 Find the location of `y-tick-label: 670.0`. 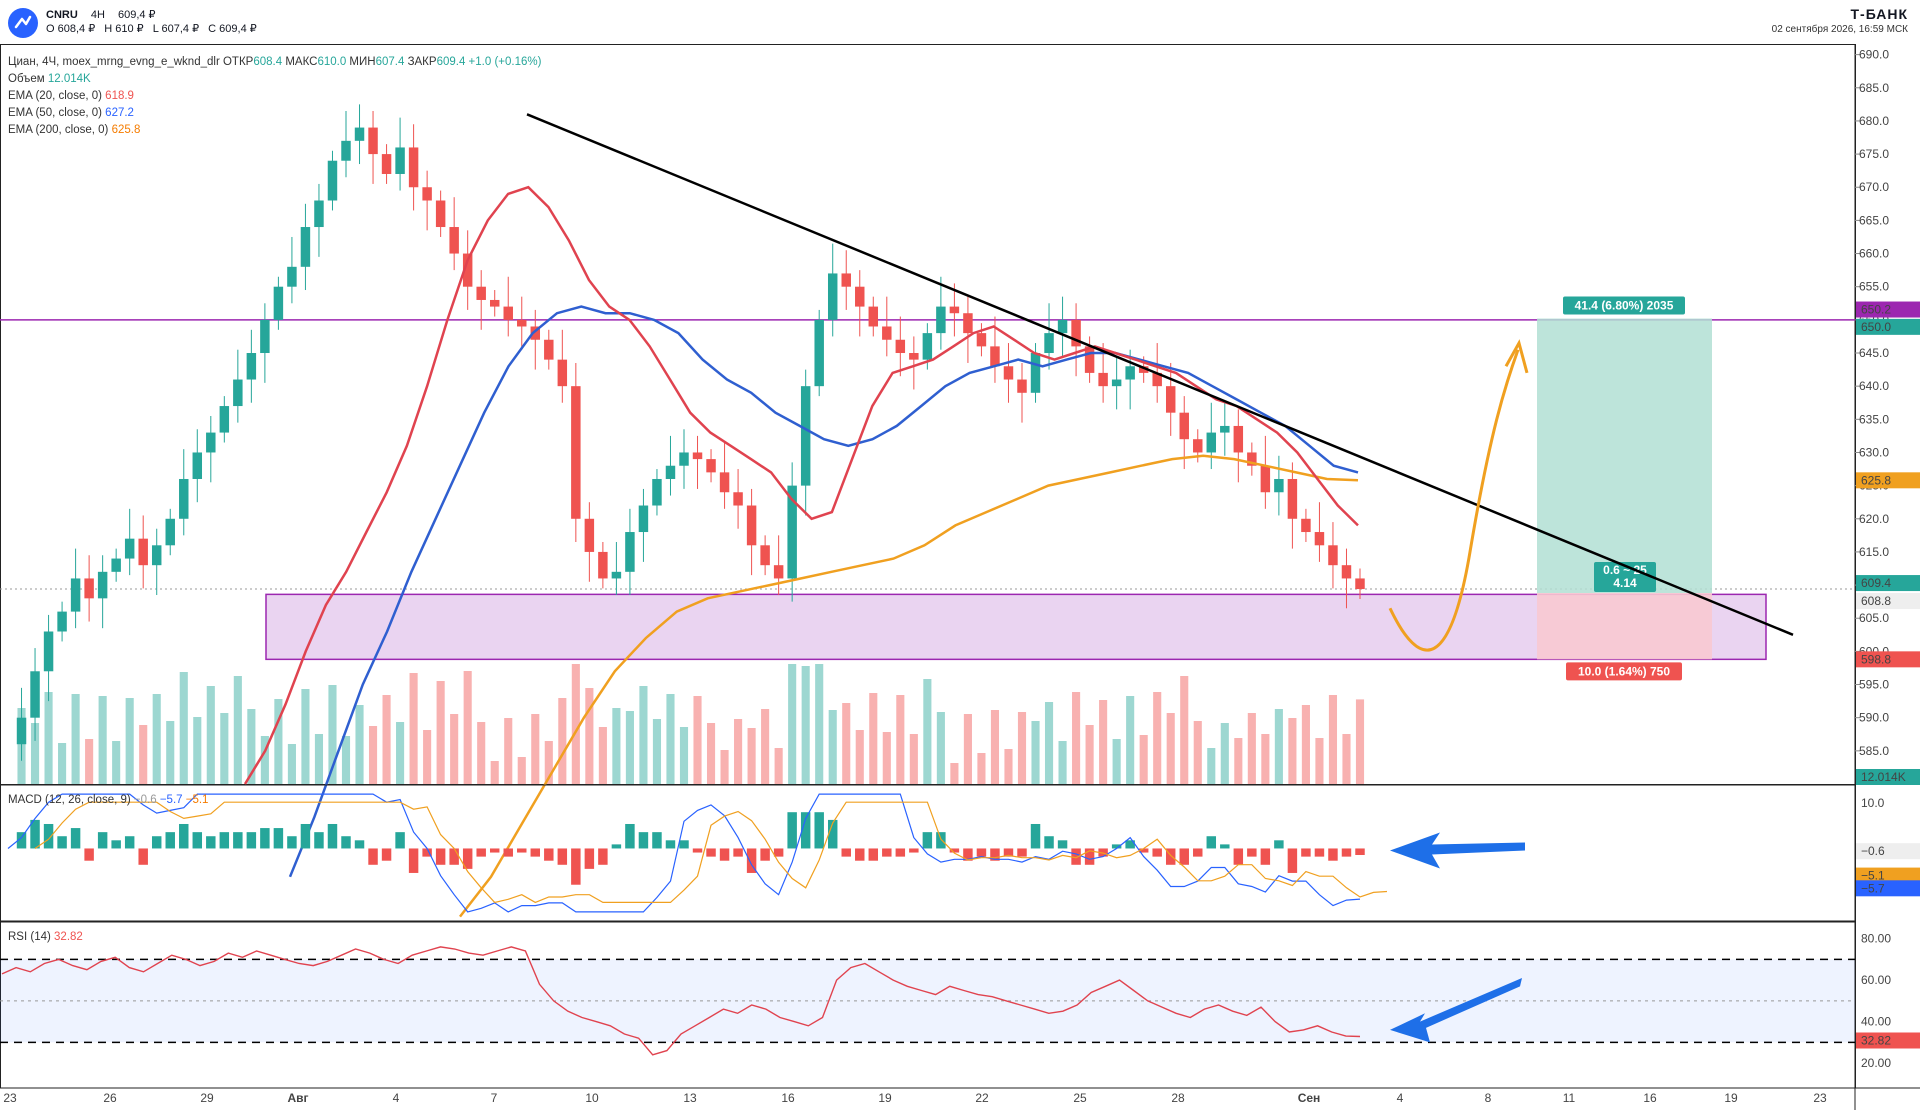

y-tick-label: 670.0 is located at coordinates (1874, 187).